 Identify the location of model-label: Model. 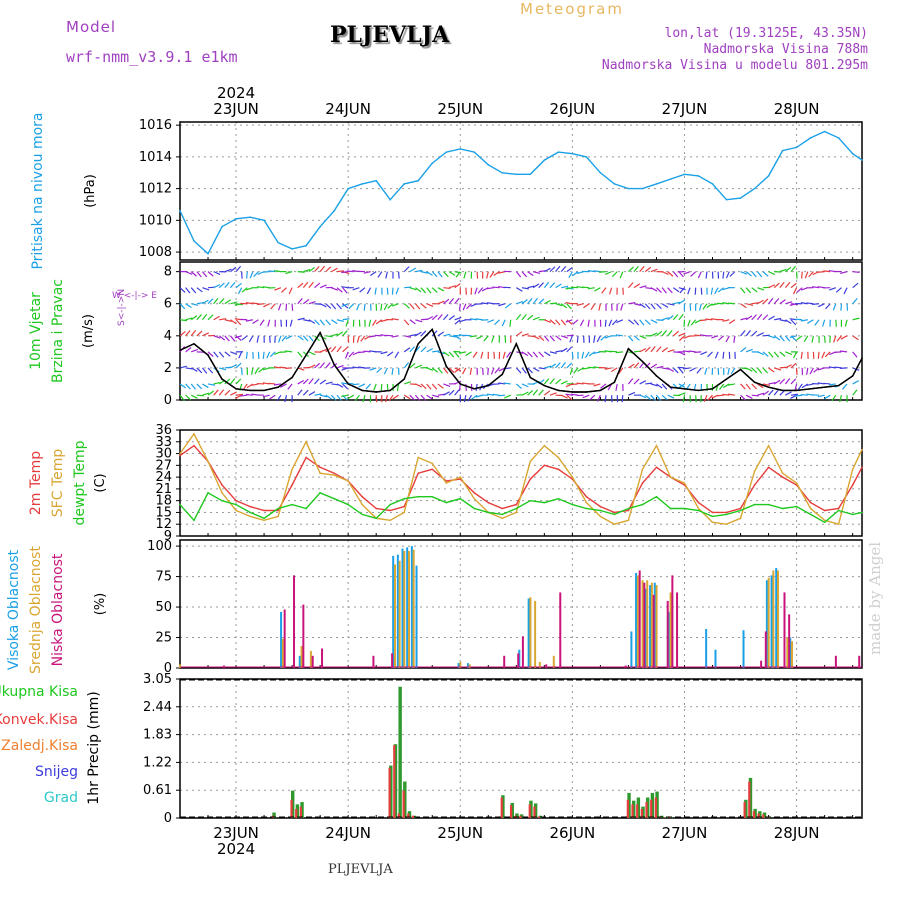
(91, 27).